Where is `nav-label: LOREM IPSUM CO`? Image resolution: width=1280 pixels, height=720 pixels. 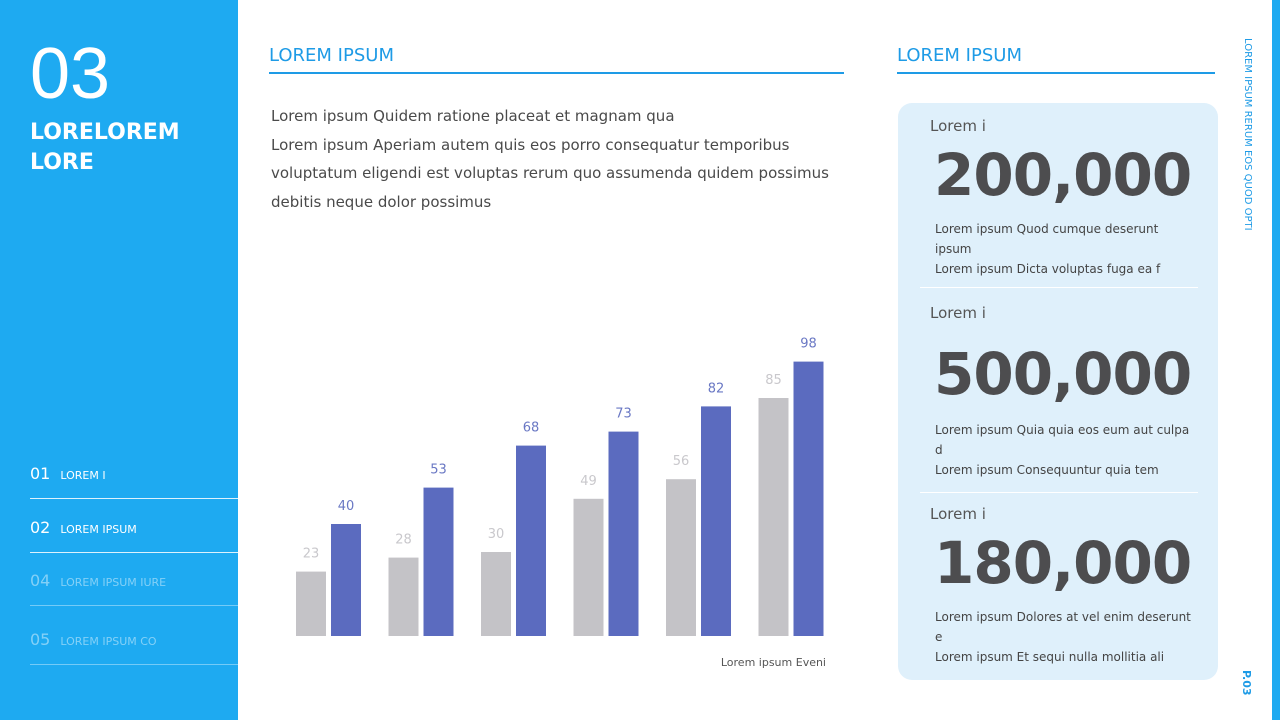
nav-label: LOREM IPSUM CO is located at coordinates (108, 641).